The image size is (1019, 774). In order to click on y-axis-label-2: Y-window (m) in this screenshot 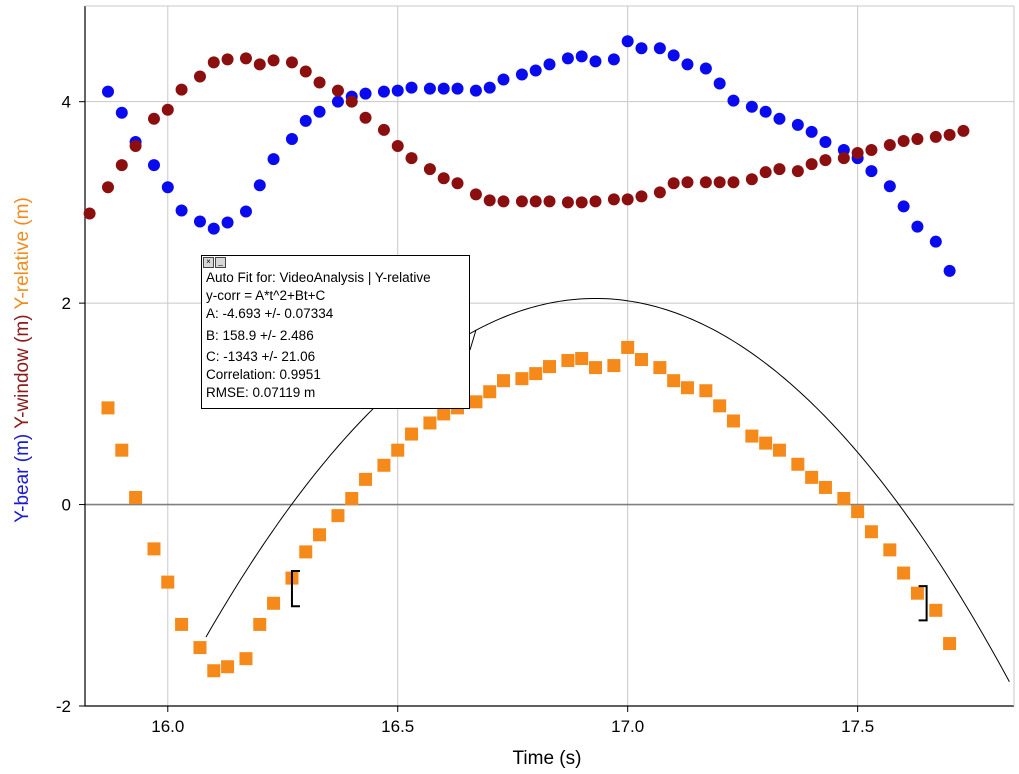, I will do `click(22, 373)`.